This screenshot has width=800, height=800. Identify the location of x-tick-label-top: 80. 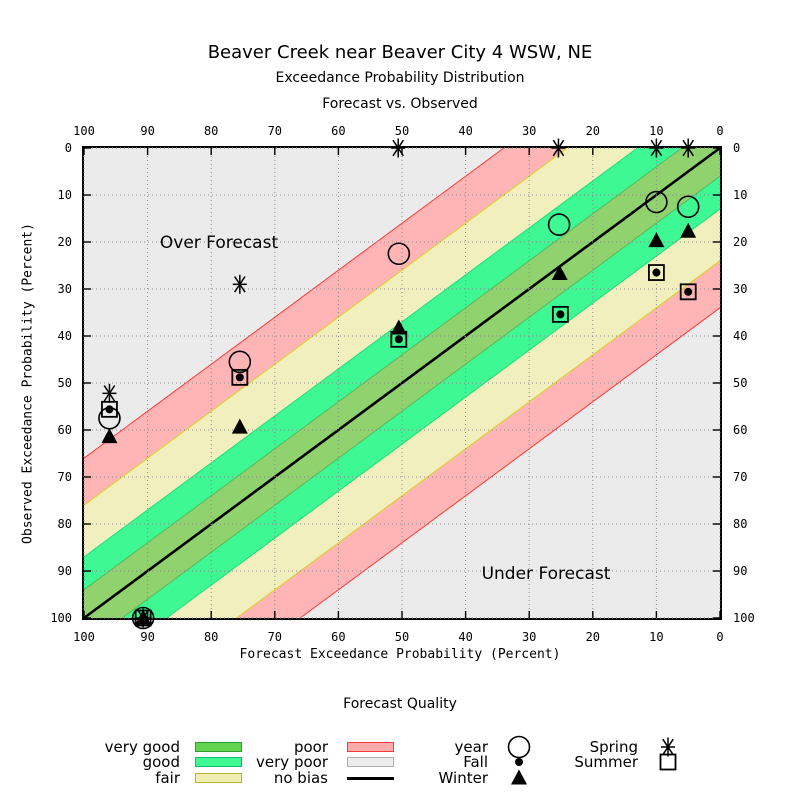
(211, 131).